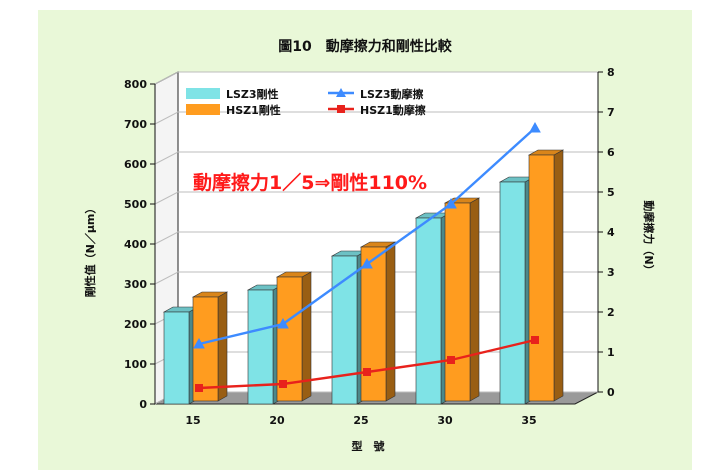 This screenshot has height=472, width=710. What do you see at coordinates (611, 272) in the screenshot?
I see `y2-tick-label: 3` at bounding box center [611, 272].